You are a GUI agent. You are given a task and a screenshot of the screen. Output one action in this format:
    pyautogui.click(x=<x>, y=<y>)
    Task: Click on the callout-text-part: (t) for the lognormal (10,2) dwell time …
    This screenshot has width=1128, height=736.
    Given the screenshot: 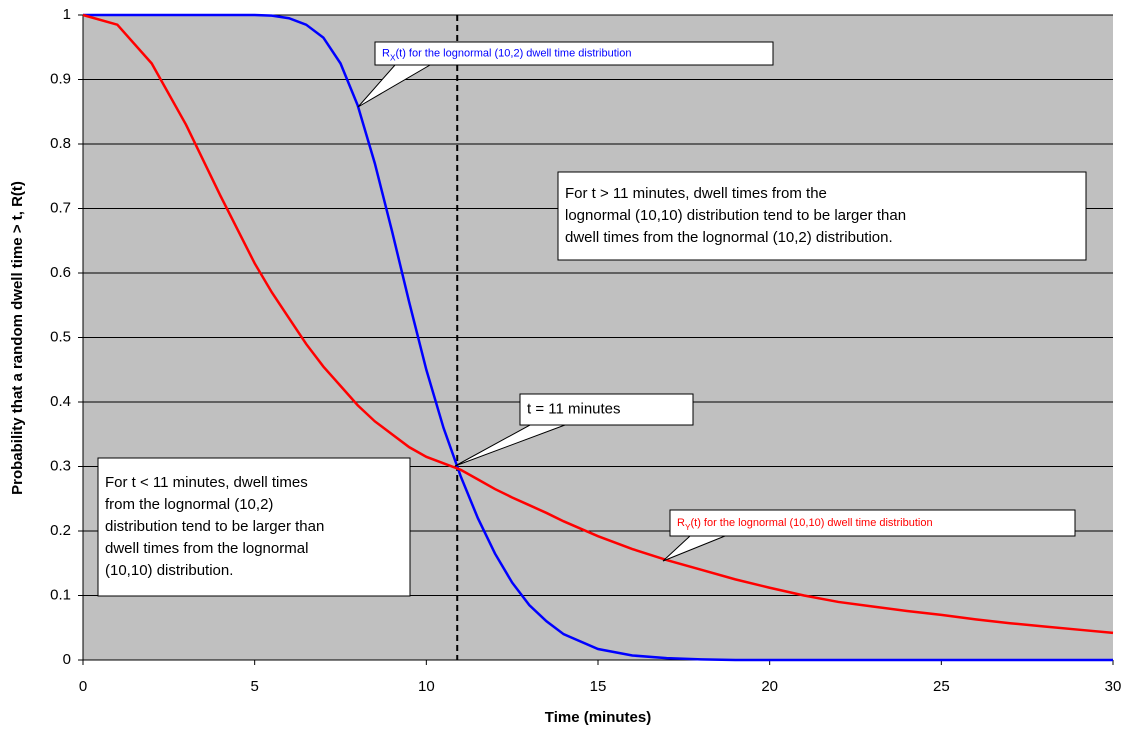 What is the action you would take?
    pyautogui.click(x=513, y=53)
    